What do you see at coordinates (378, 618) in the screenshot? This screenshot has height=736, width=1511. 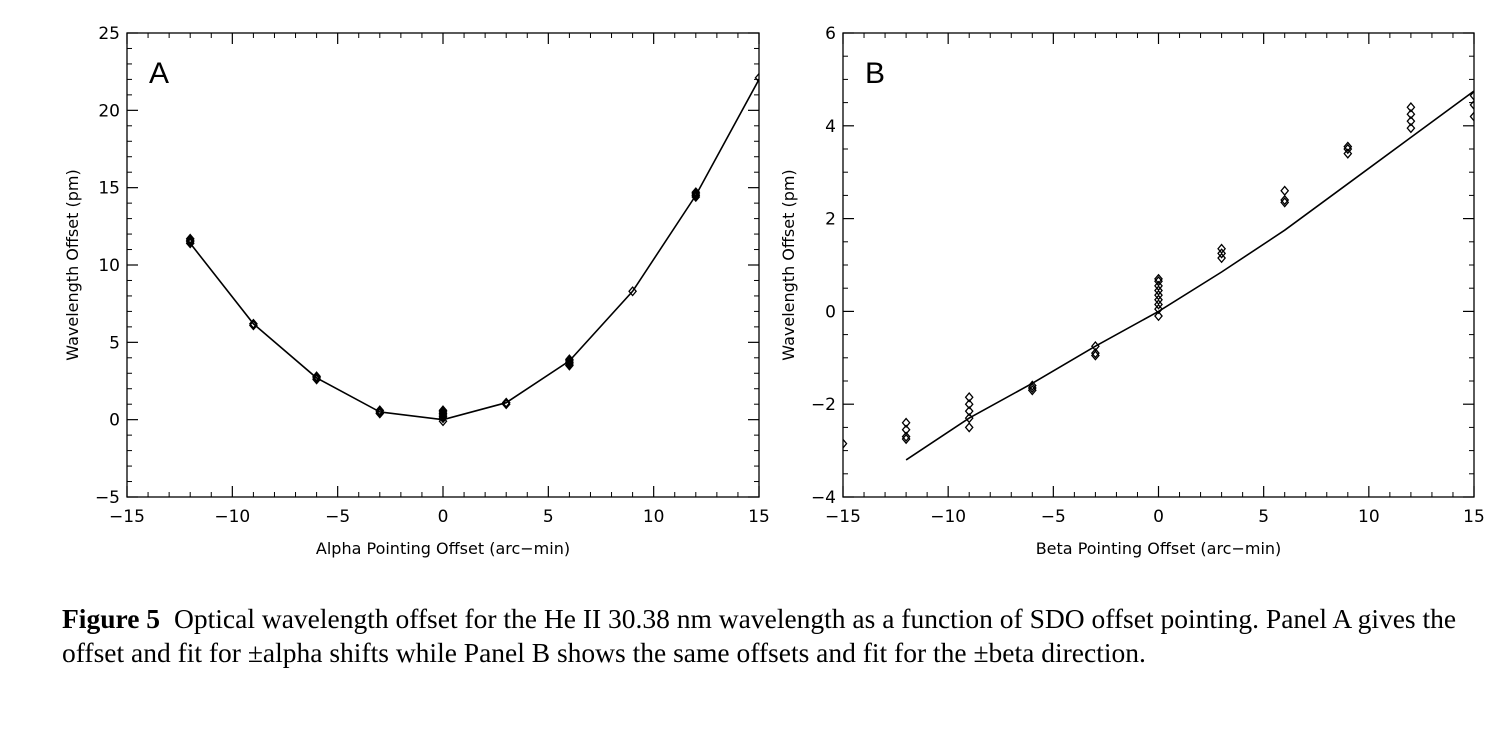 I see `caption-text-part1: Optical wavelength offset for the He` at bounding box center [378, 618].